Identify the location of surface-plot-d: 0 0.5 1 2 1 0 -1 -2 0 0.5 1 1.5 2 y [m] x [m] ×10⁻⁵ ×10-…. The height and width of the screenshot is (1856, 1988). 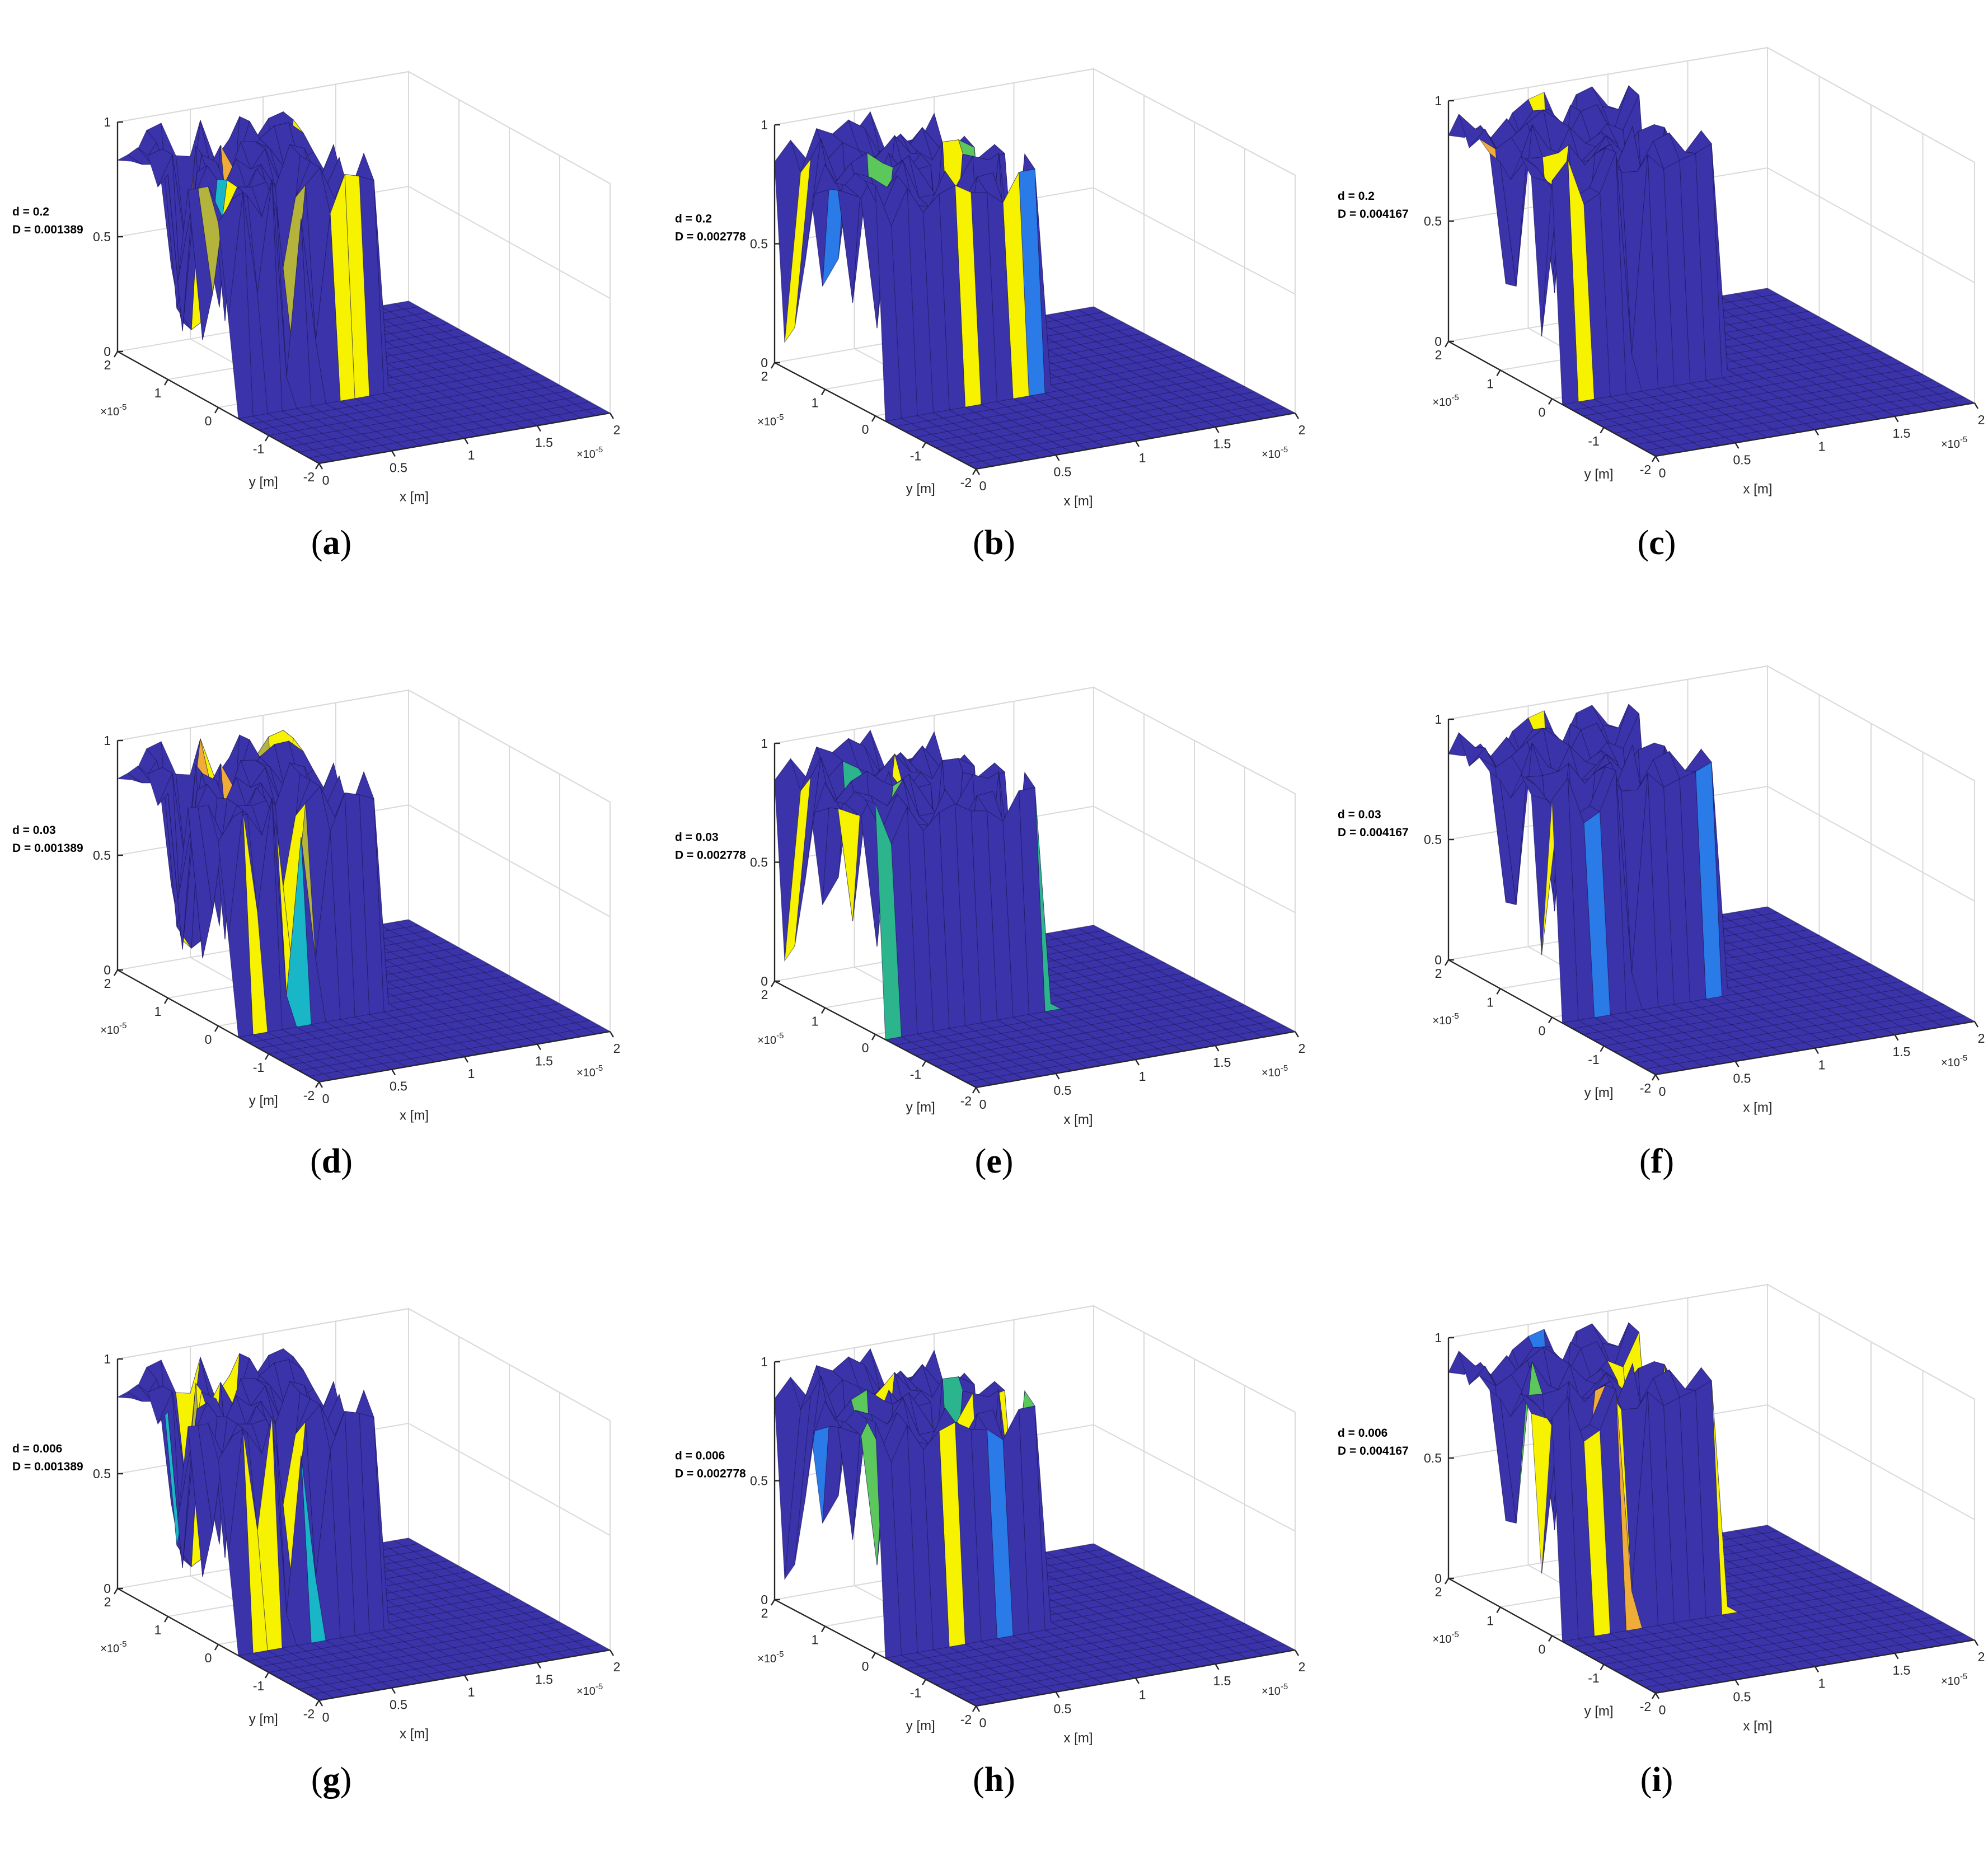
(316, 906).